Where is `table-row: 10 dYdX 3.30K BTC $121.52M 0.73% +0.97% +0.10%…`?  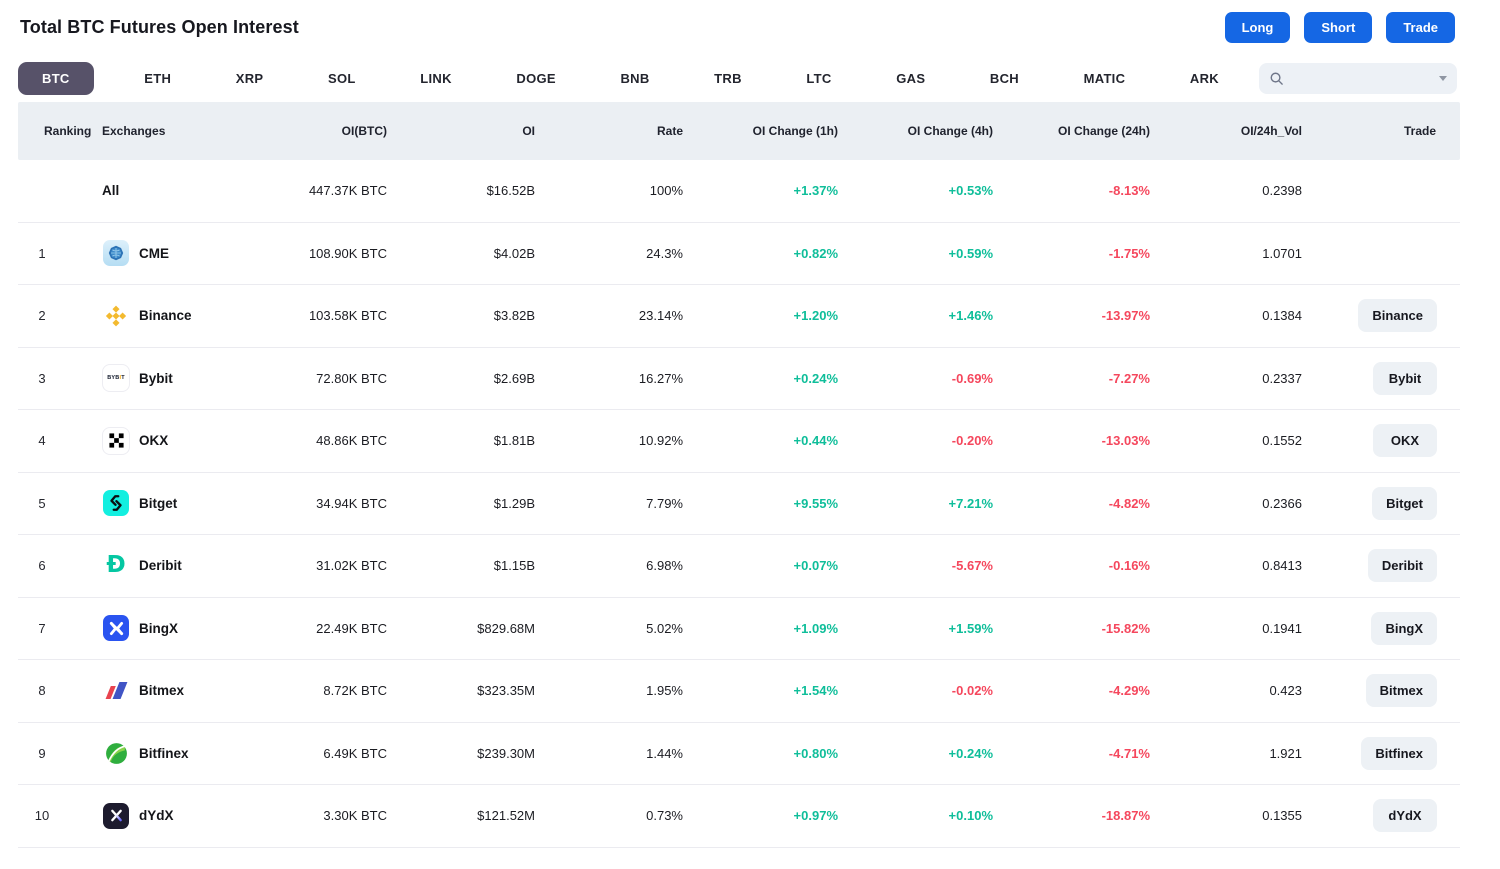
table-row: 10 dYdX 3.30K BTC $121.52M 0.73% +0.97% +0.10%… is located at coordinates (739, 816).